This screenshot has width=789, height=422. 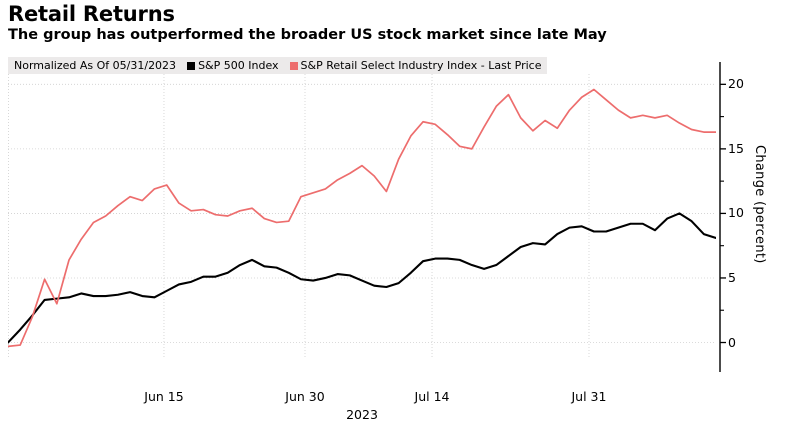 I want to click on legend-swatch-sp500, so click(x=191, y=65).